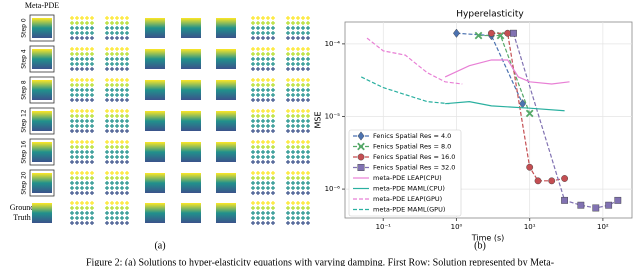 This screenshot has height=266, width=640. Describe the element at coordinates (405, 173) in the screenshot. I see `legend-box` at that location.